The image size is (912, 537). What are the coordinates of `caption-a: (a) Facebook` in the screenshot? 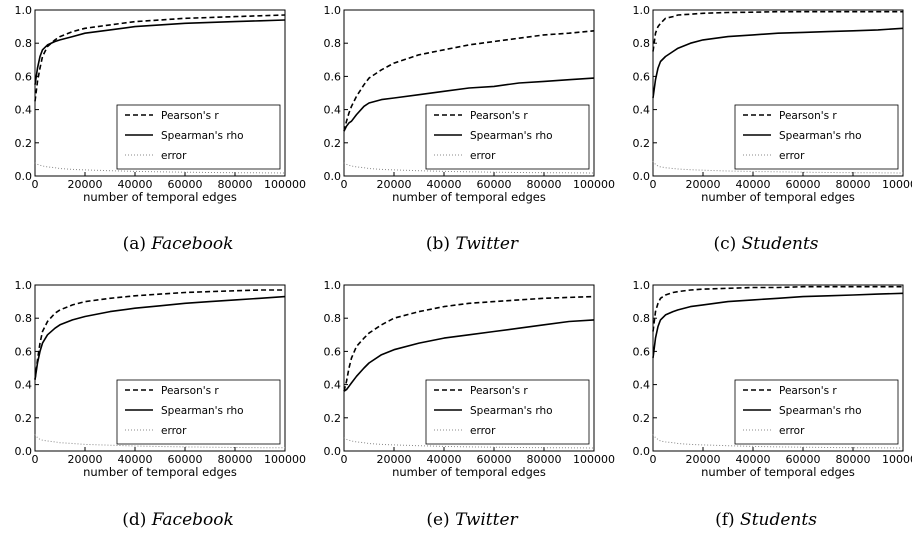 It's located at (178, 244).